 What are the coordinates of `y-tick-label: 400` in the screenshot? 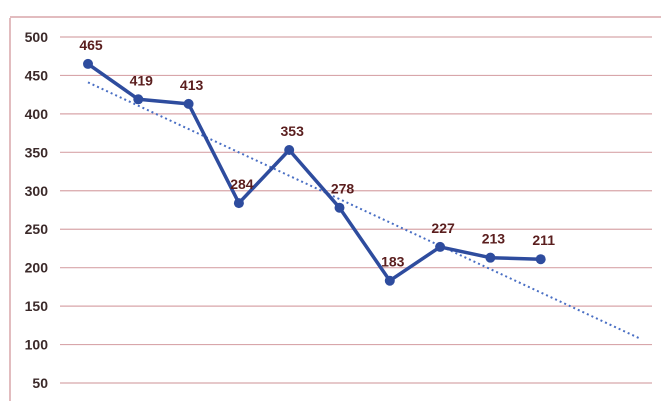 It's located at (37, 114).